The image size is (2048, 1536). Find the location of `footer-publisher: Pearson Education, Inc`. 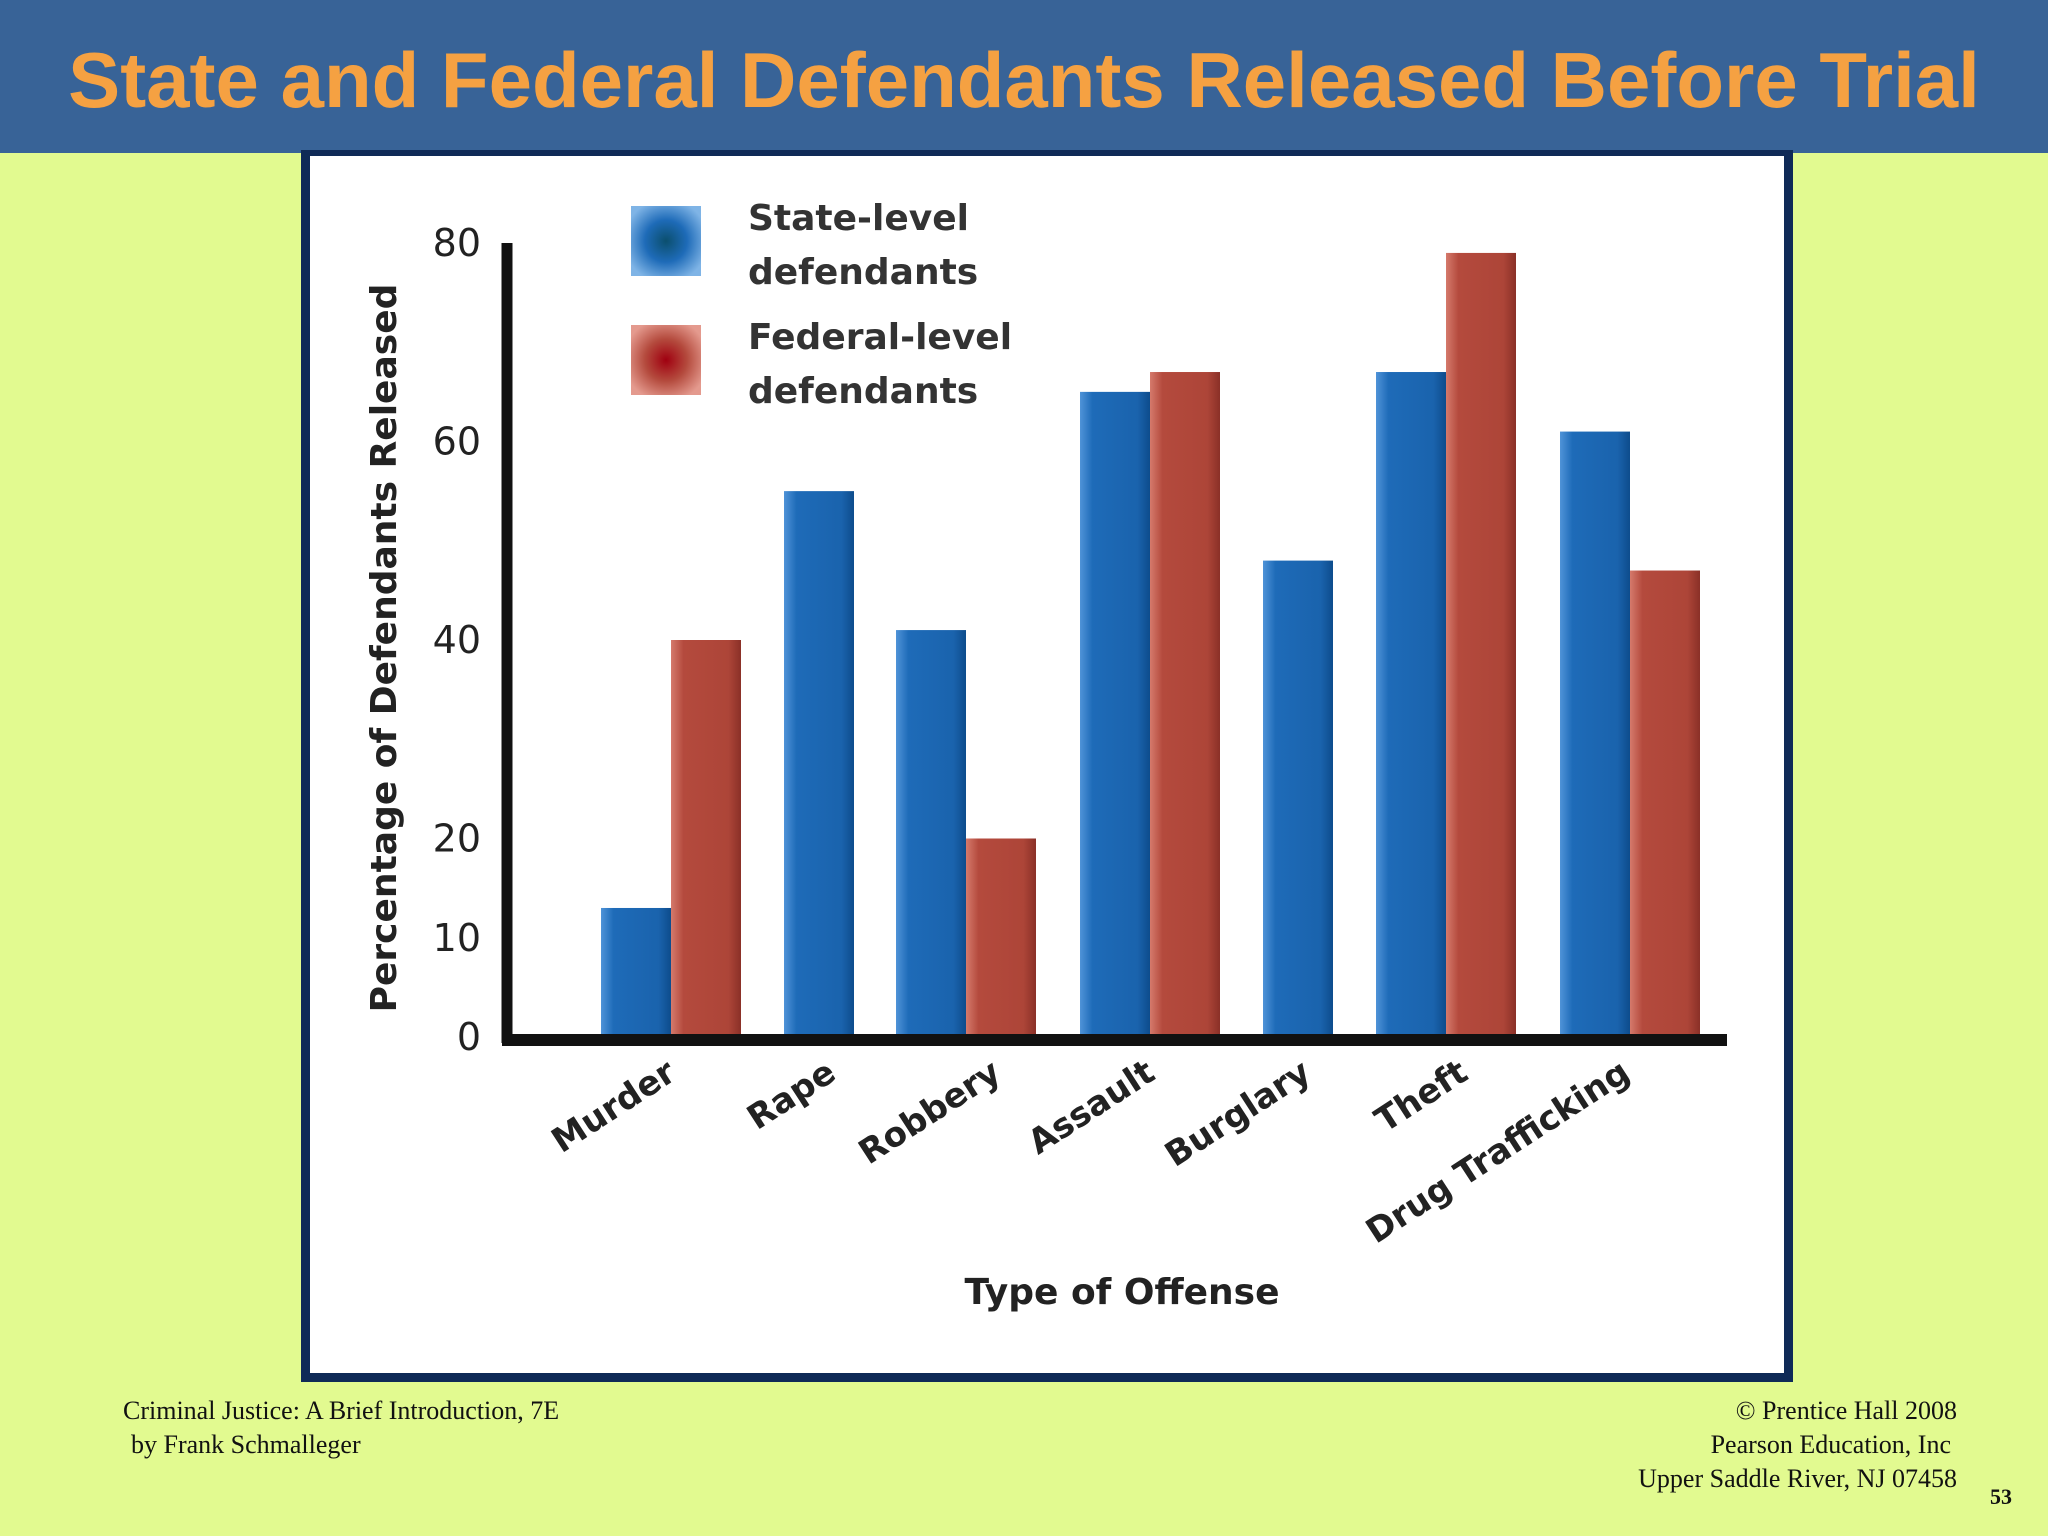

footer-publisher: Pearson Education, Inc is located at coordinates (1830, 1444).